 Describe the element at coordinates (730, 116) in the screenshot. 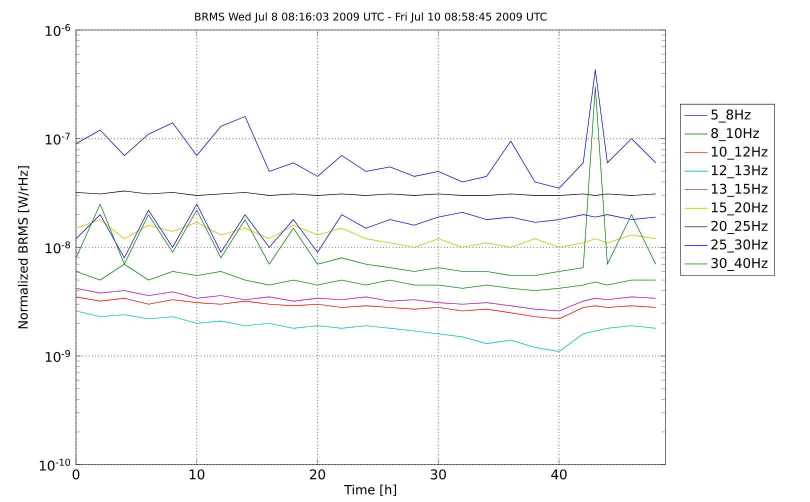

I see `legend-label: 5_8Hz` at that location.